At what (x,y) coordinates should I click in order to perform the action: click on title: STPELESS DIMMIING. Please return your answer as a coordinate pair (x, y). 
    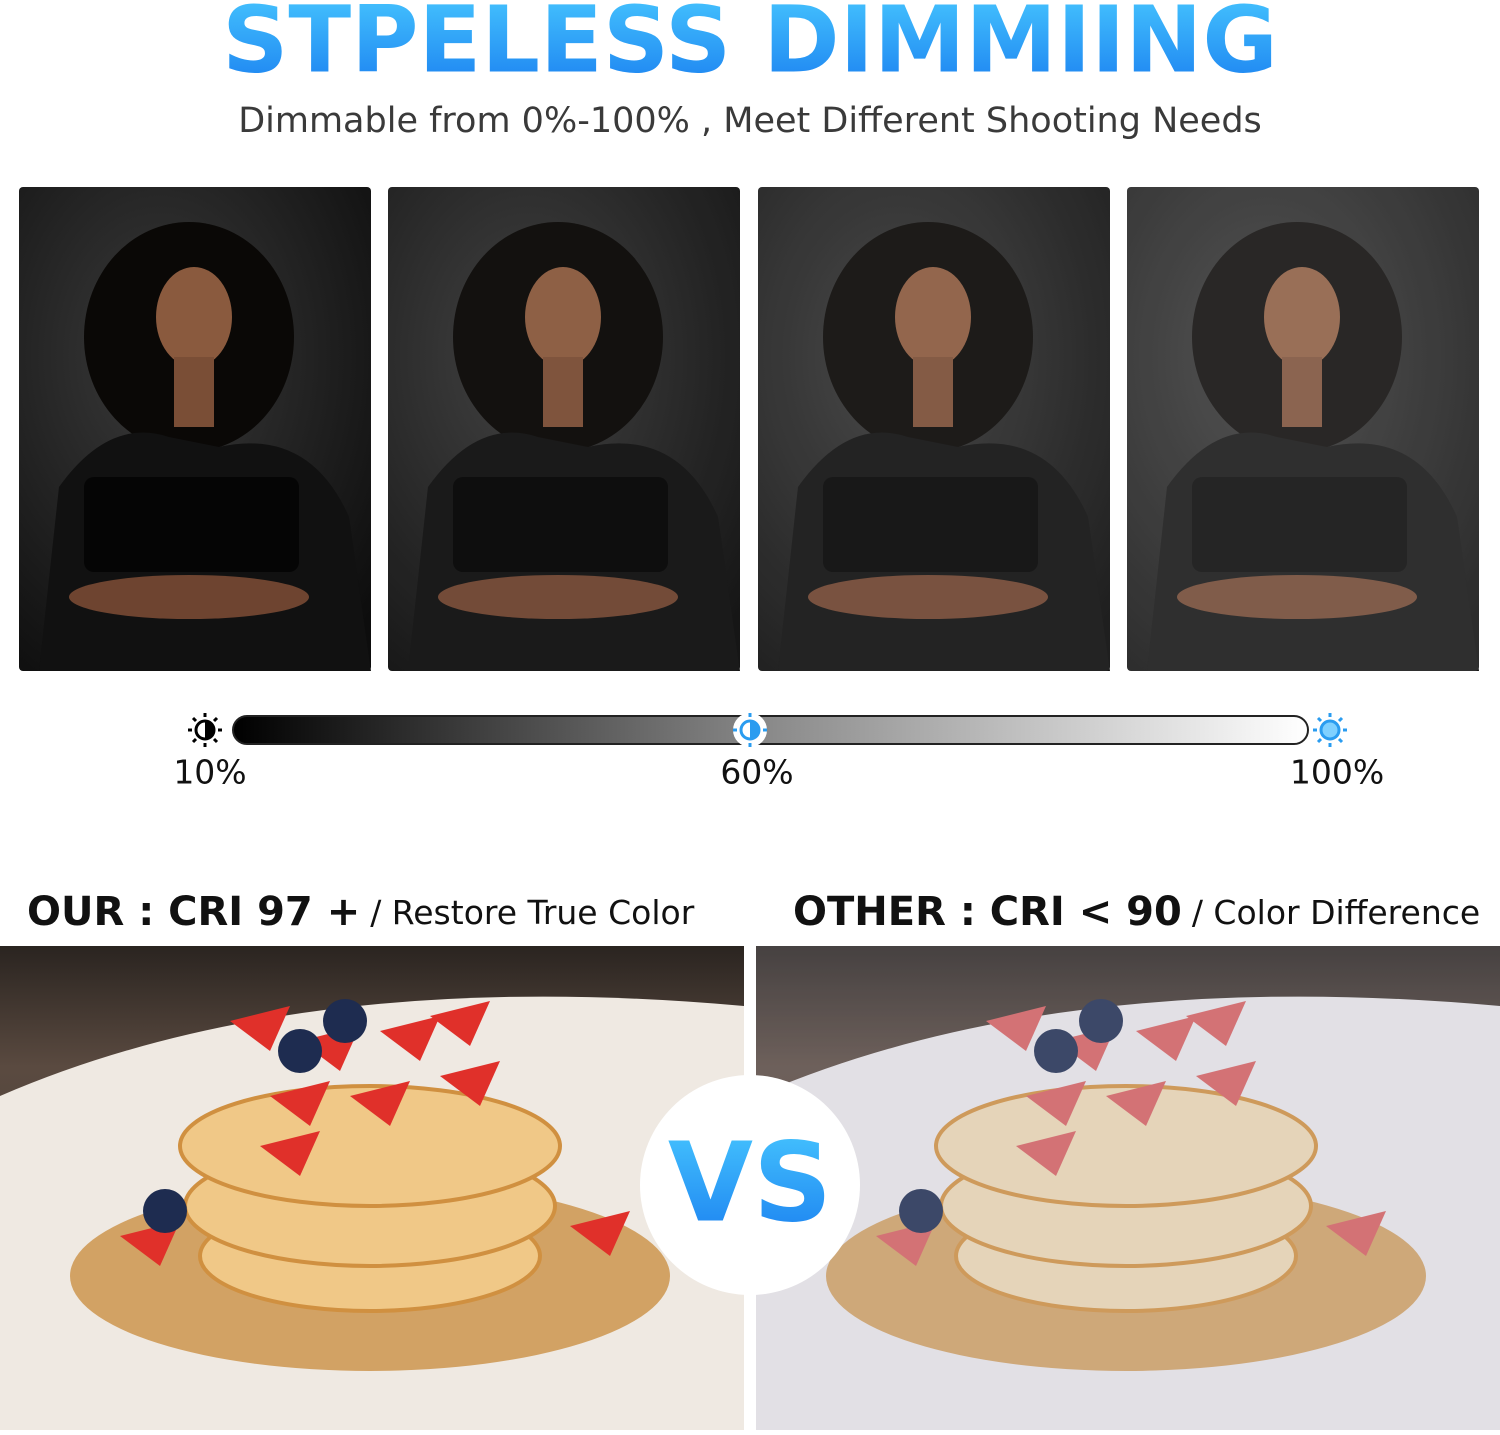
    Looking at the image, I should click on (750, 46).